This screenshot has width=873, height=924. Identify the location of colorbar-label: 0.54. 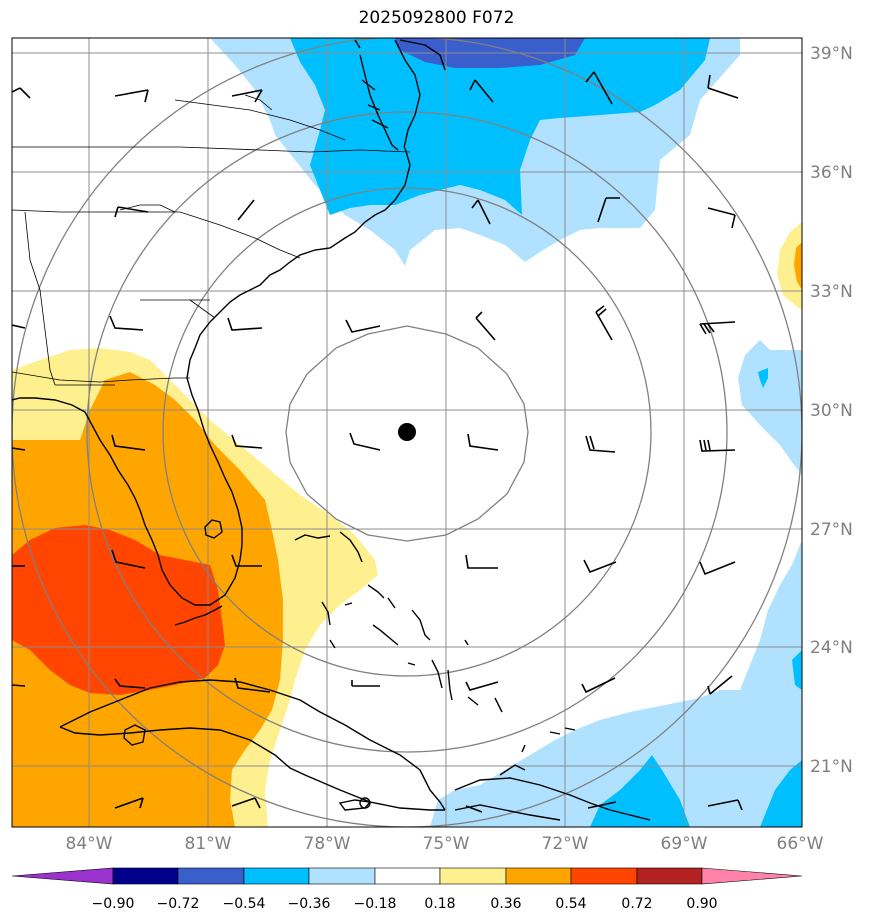
(570, 904).